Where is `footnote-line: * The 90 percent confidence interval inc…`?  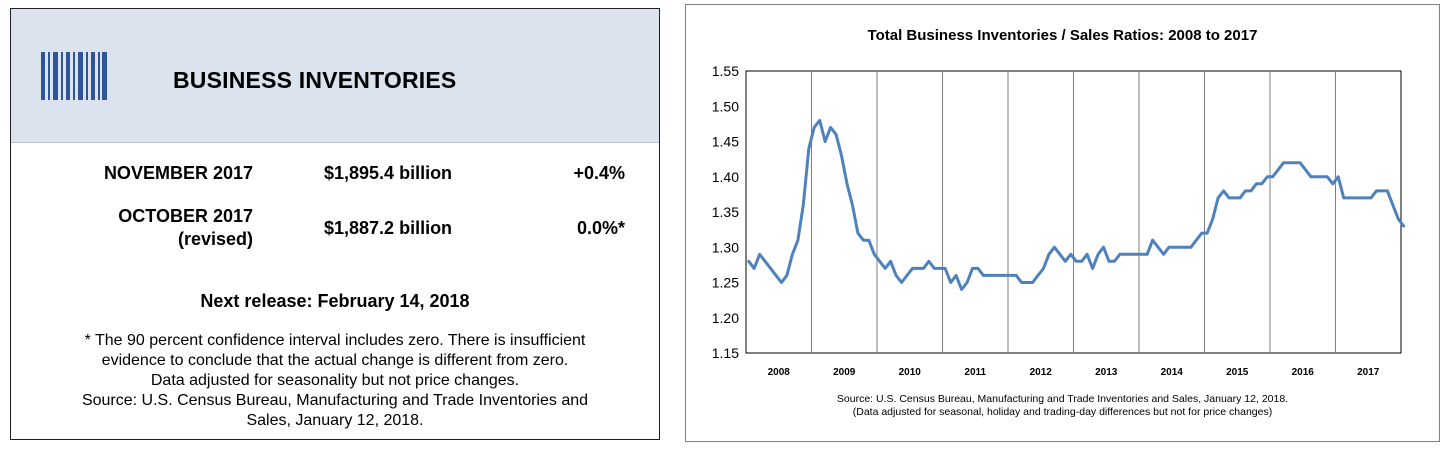 footnote-line: * The 90 percent confidence interval inc… is located at coordinates (335, 340).